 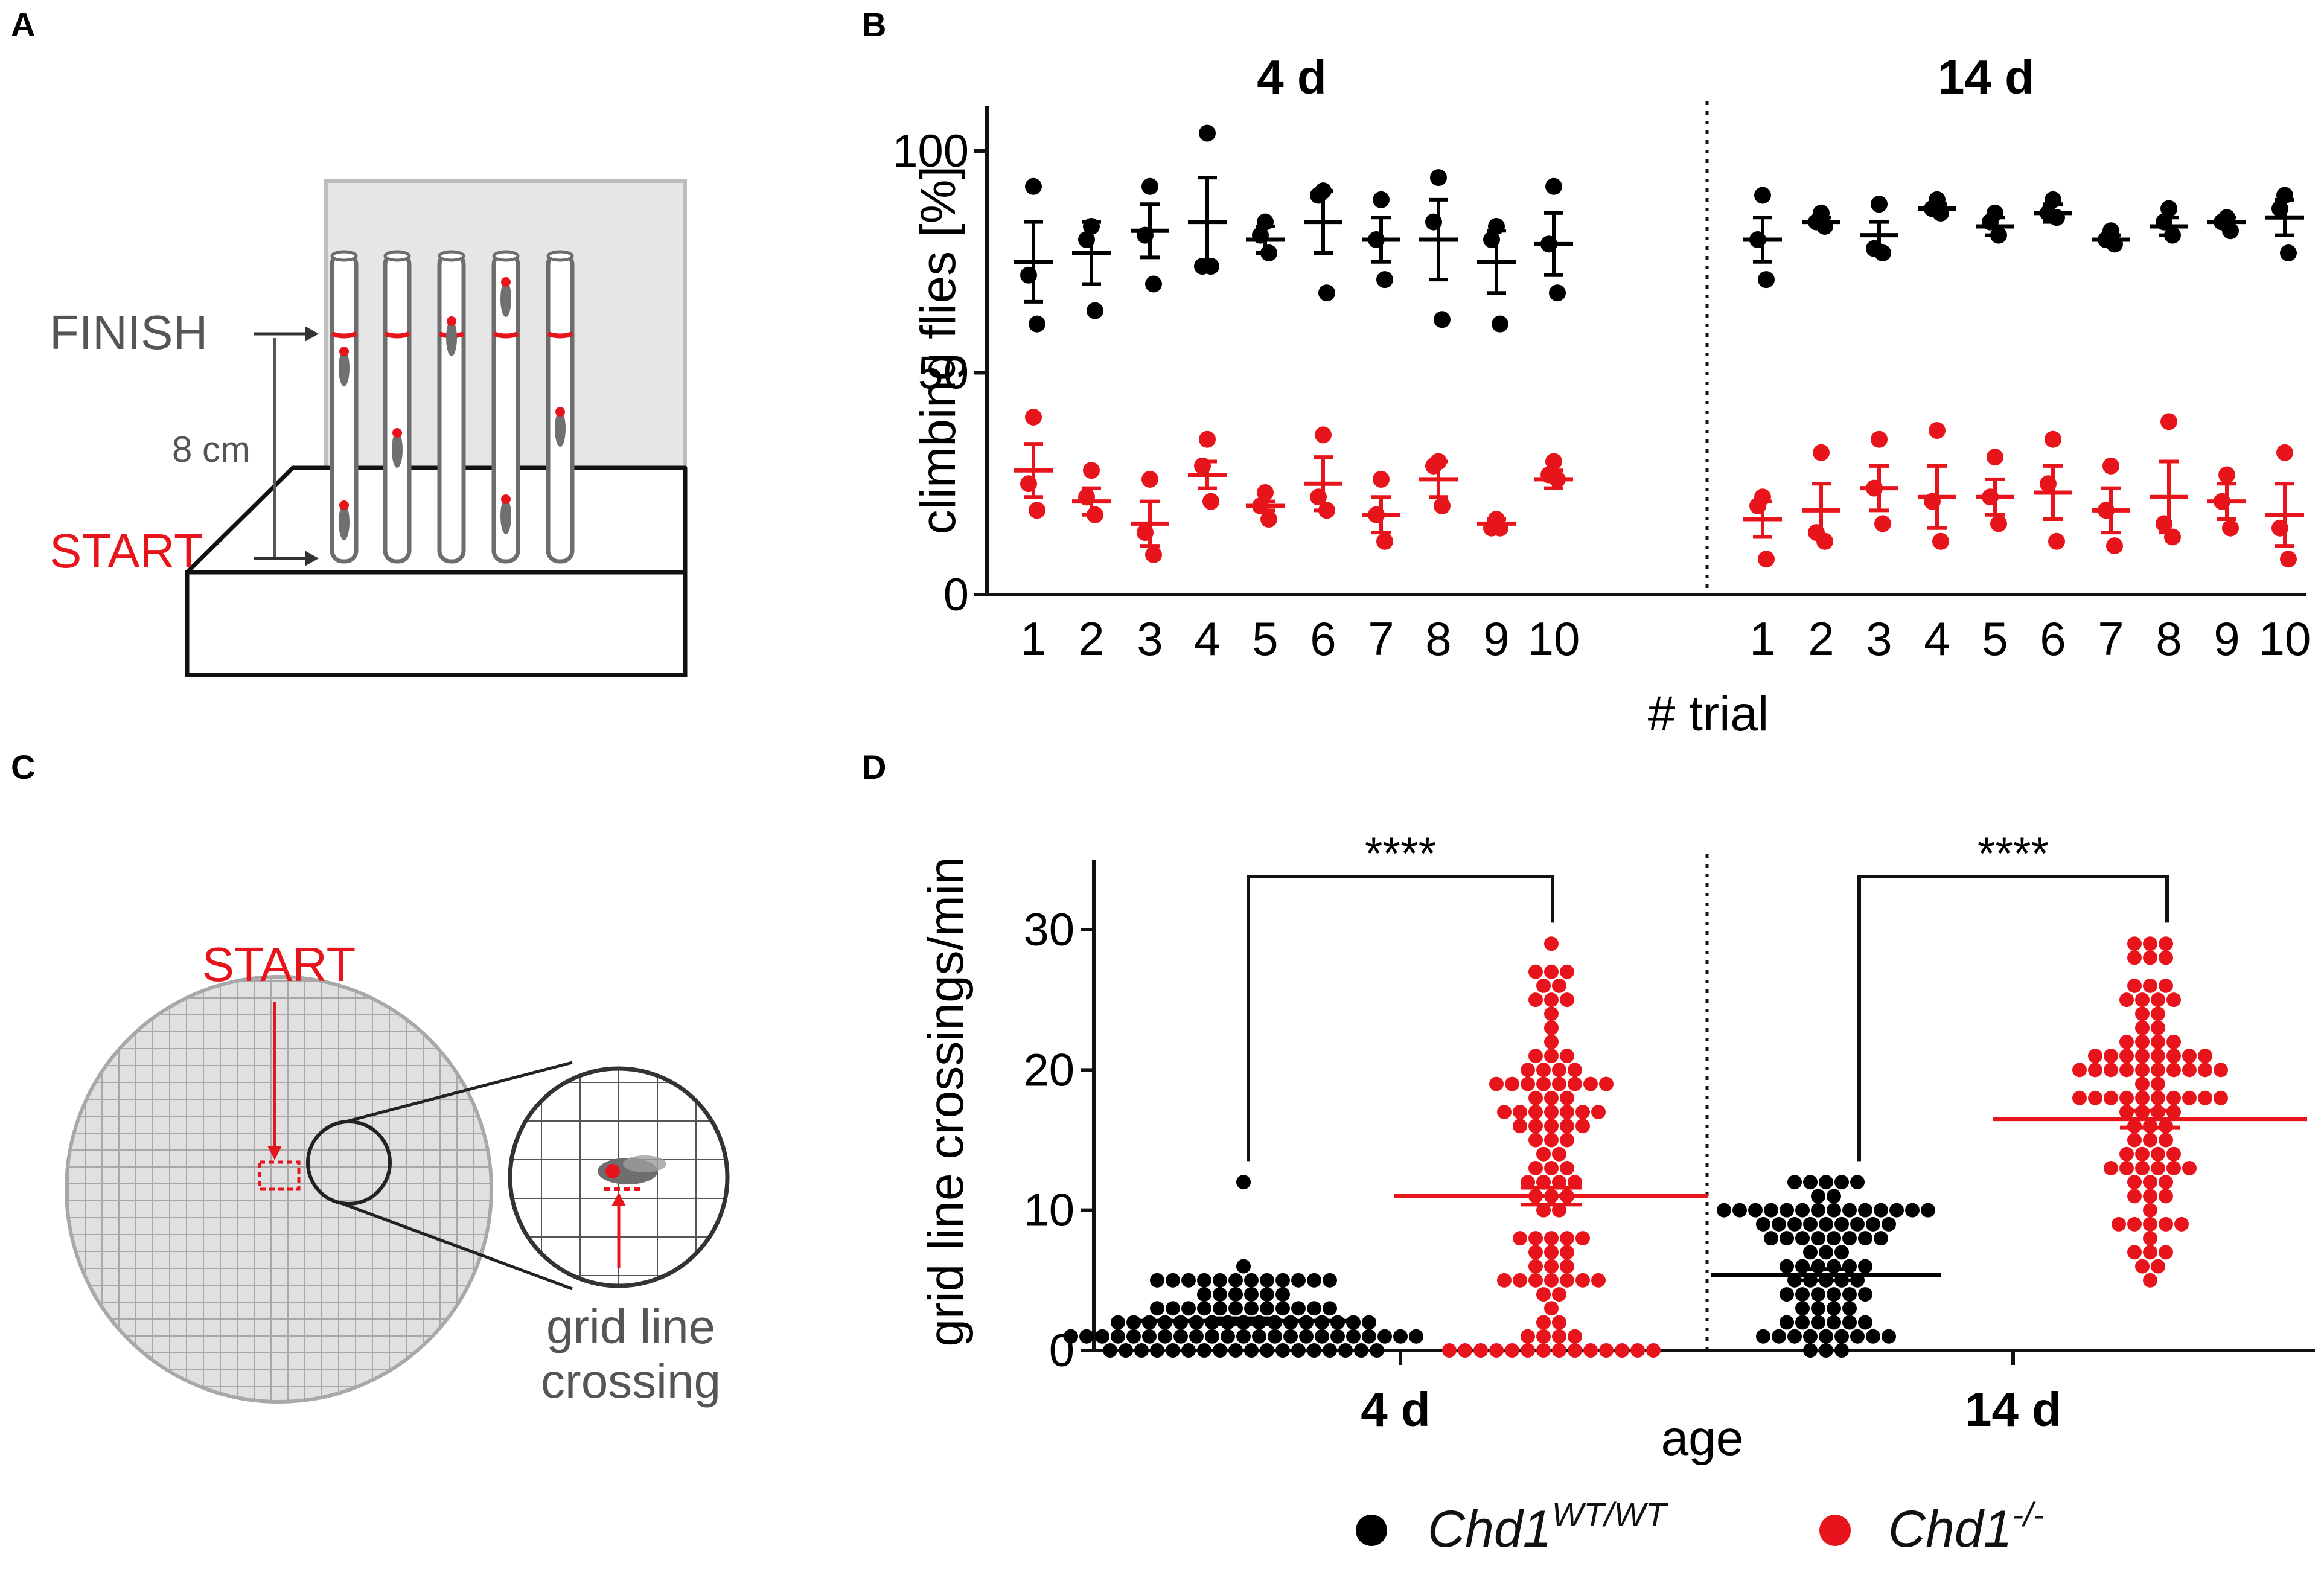 I want to click on panel-a-letter: A, so click(x=23, y=24).